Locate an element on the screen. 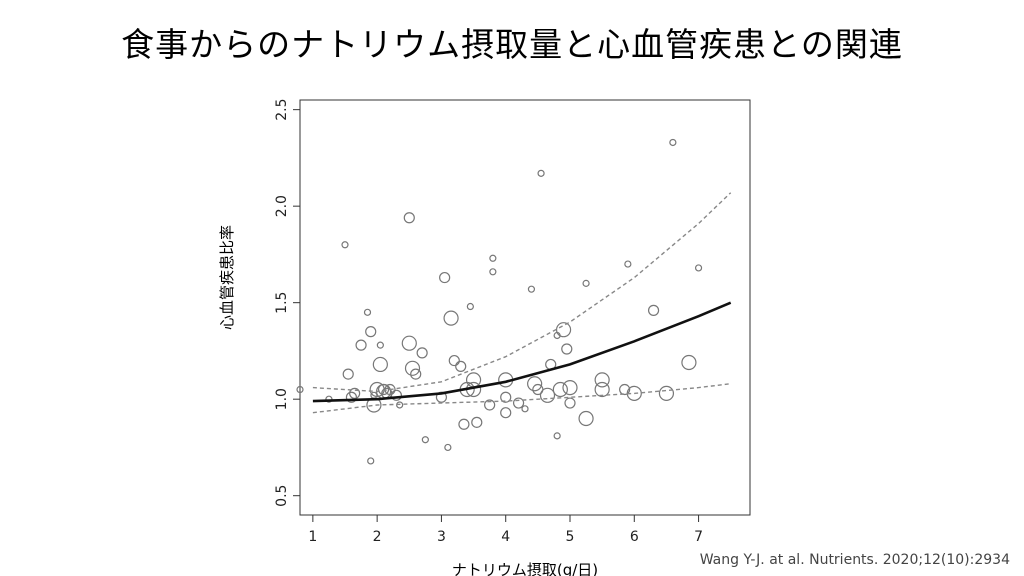  x-tick-label: 3 is located at coordinates (441, 537).